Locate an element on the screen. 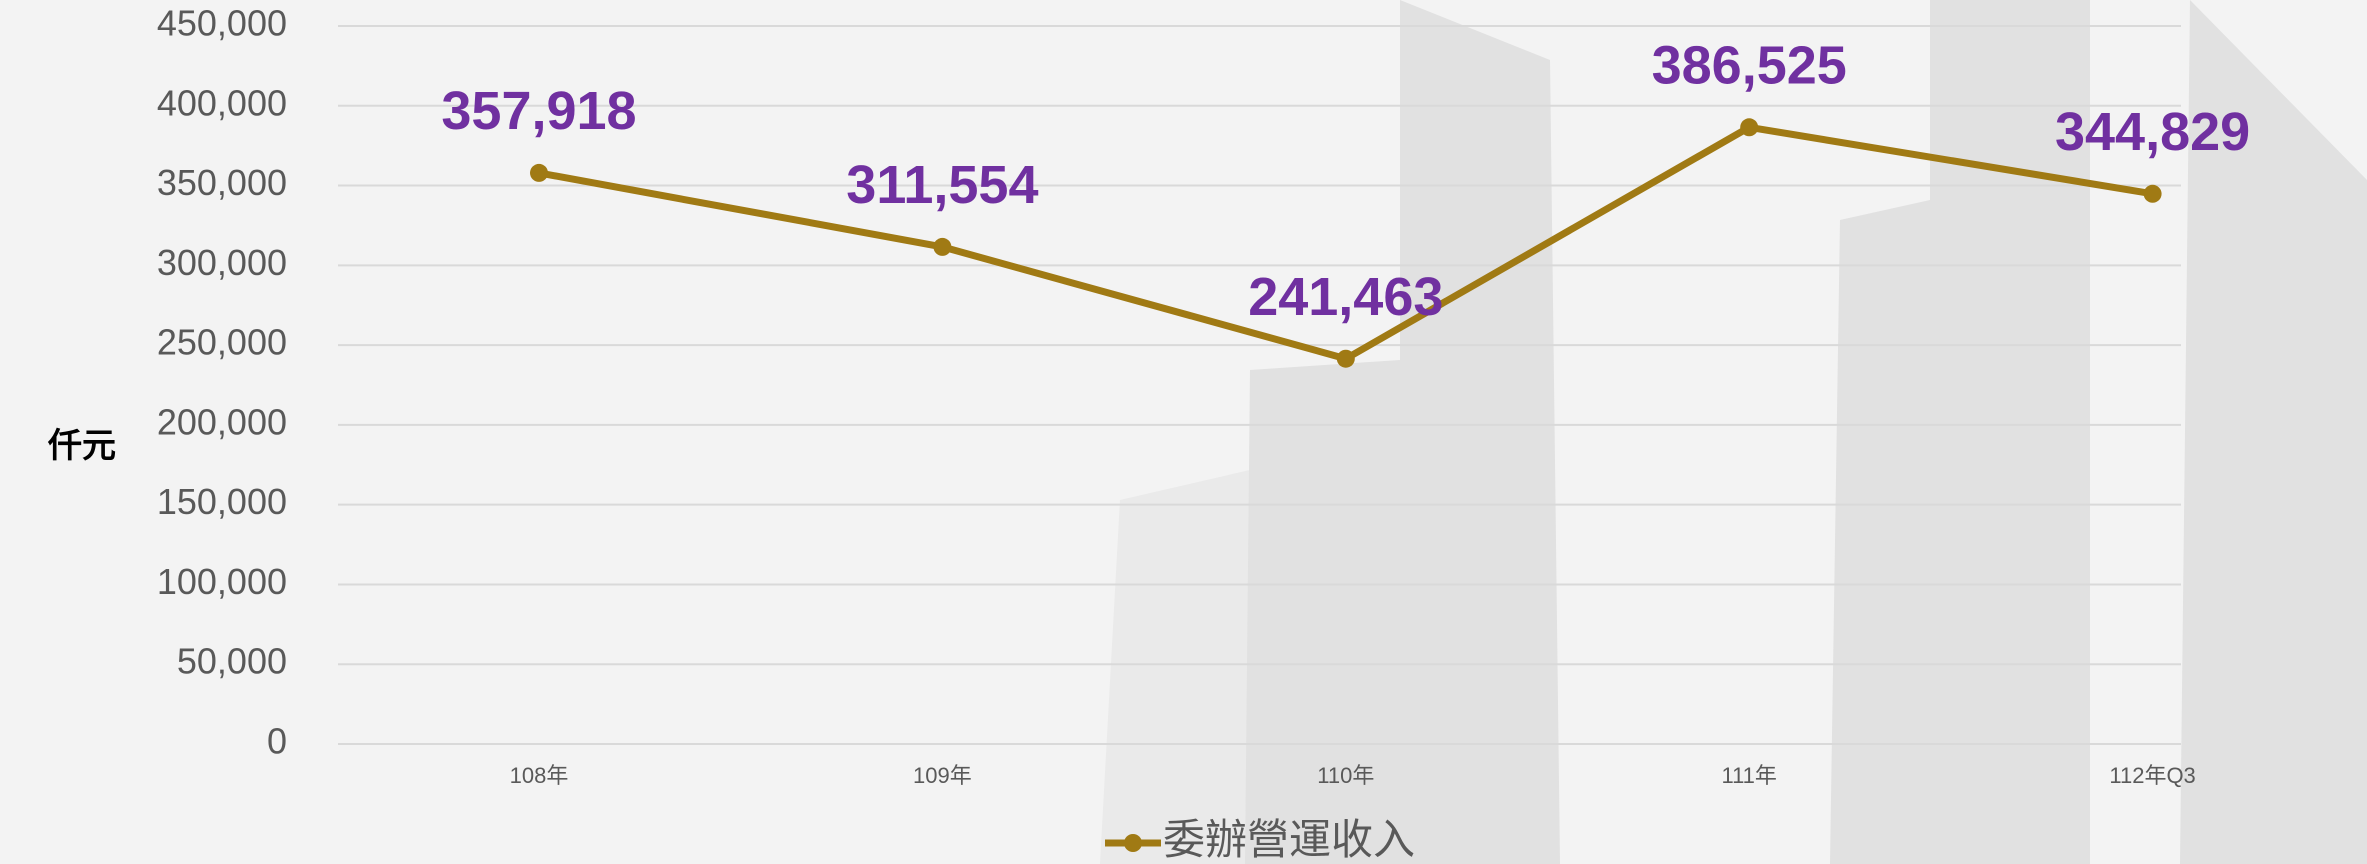  legend-marker is located at coordinates (1133, 843).